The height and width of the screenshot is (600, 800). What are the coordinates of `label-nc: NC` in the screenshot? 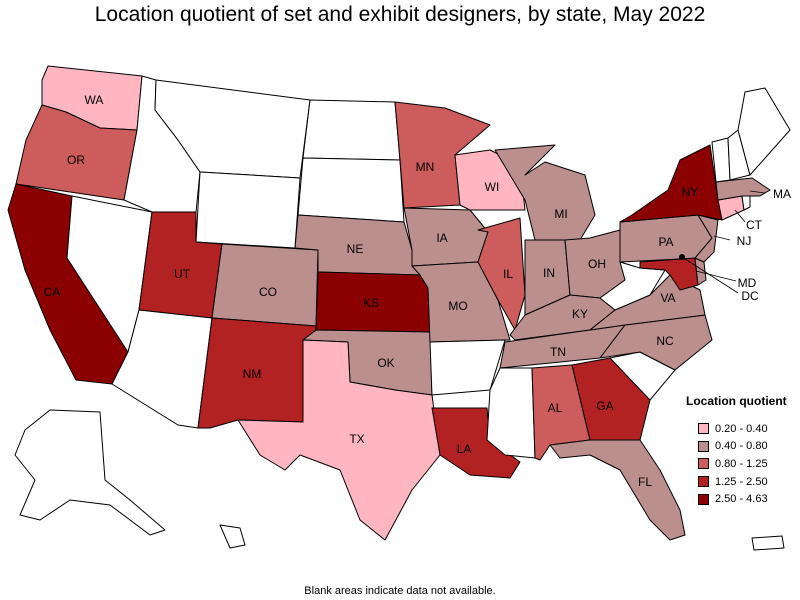 It's located at (665, 341).